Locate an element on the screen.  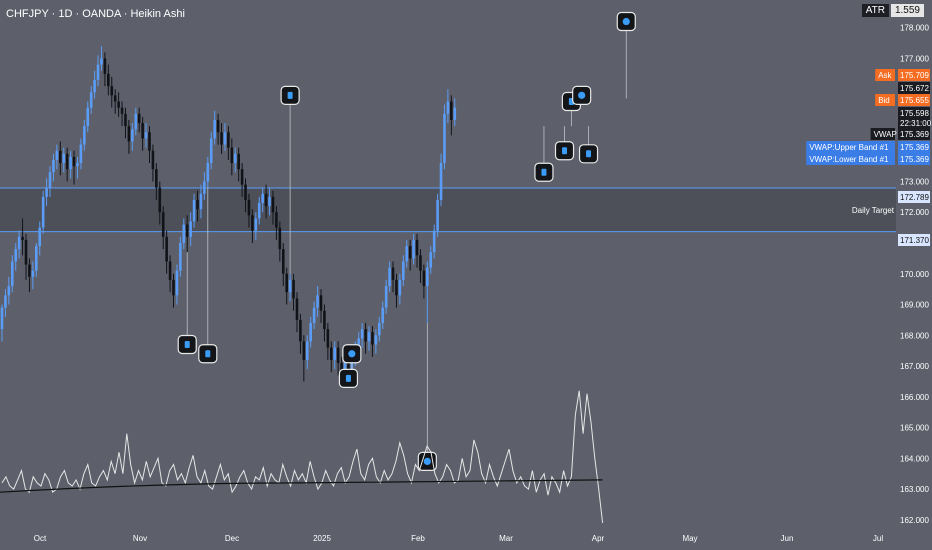
price-tag-value: 171.370 is located at coordinates (914, 240).